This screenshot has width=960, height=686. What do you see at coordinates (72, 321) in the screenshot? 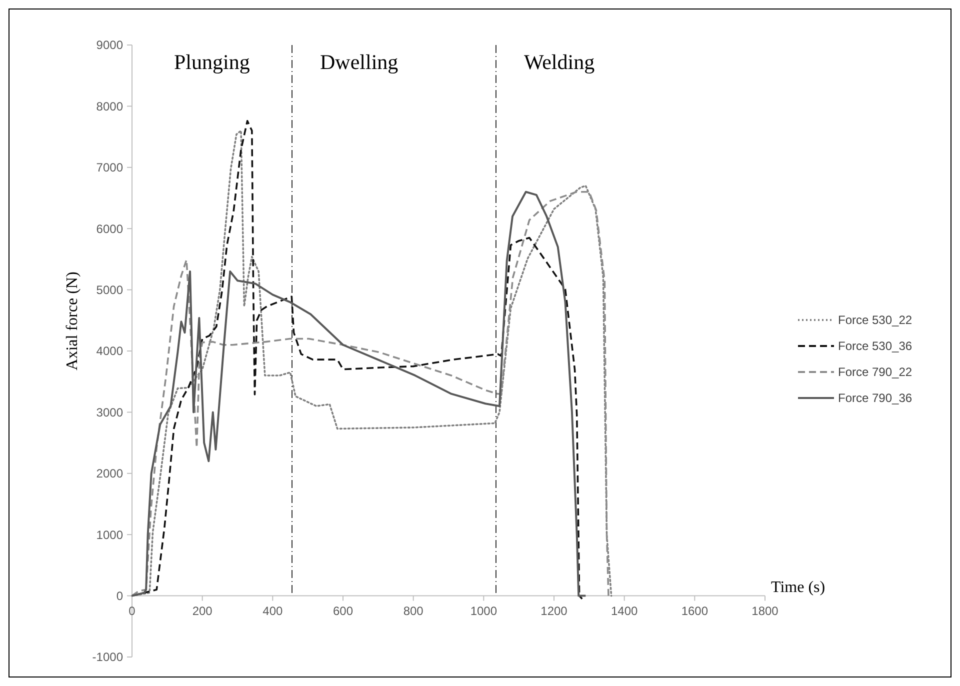
I see `y-axis-title: Axial force (N)` at bounding box center [72, 321].